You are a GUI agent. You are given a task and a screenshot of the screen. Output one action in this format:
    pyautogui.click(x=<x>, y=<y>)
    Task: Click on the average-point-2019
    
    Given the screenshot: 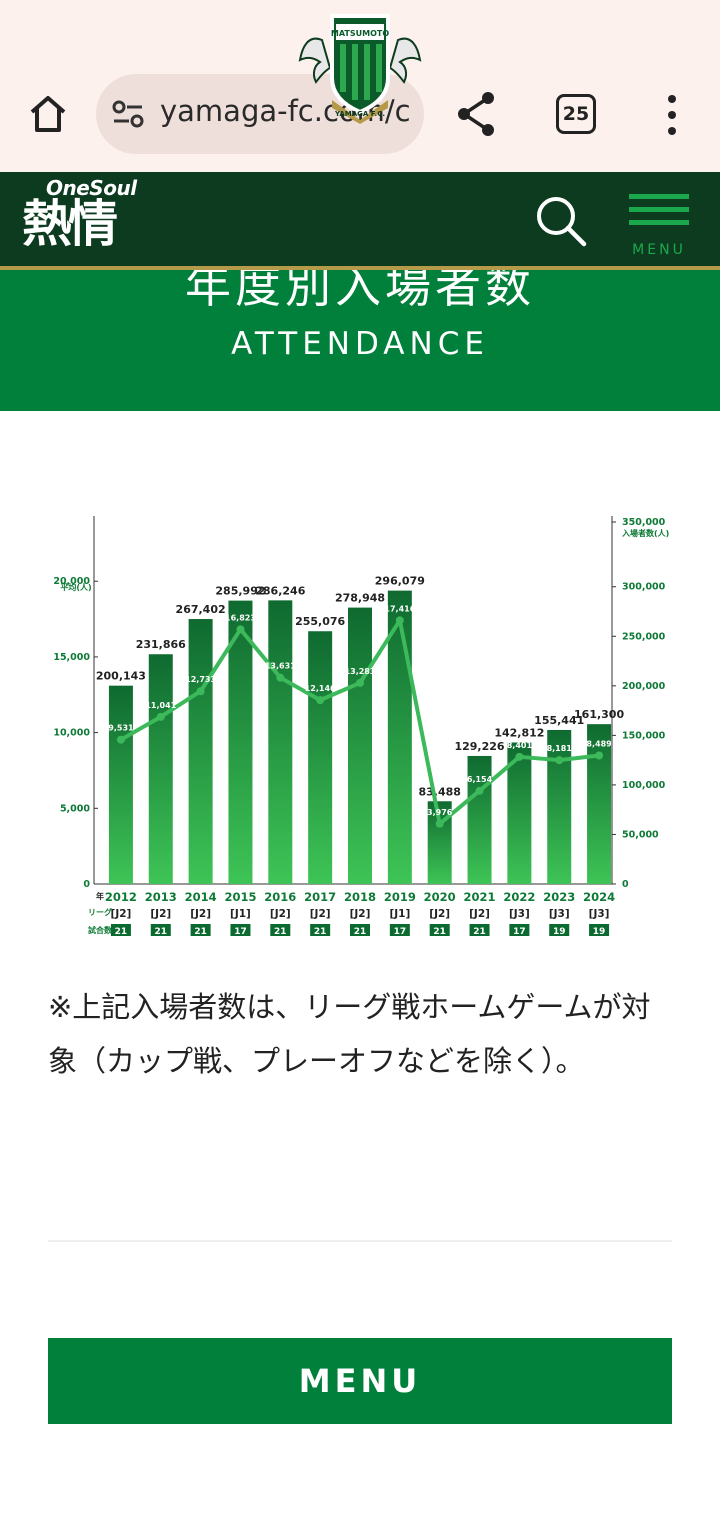 What is the action you would take?
    pyautogui.click(x=399, y=620)
    